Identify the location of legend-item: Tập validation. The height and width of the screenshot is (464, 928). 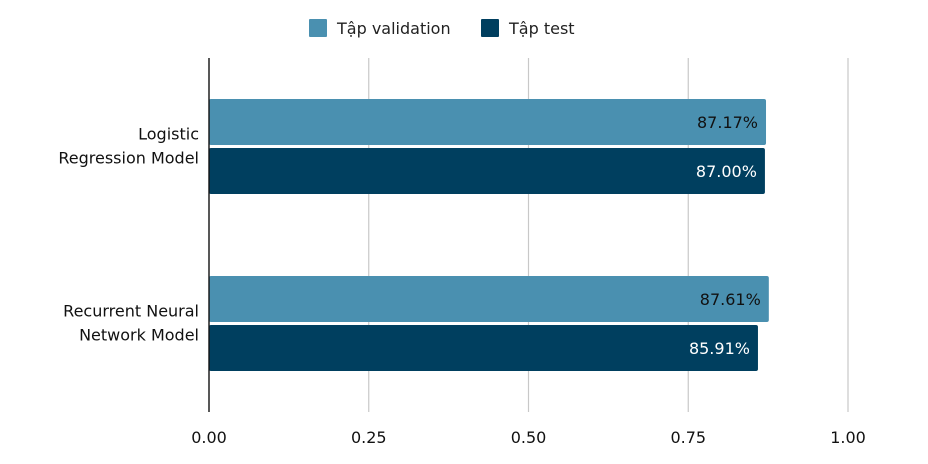
(380, 28).